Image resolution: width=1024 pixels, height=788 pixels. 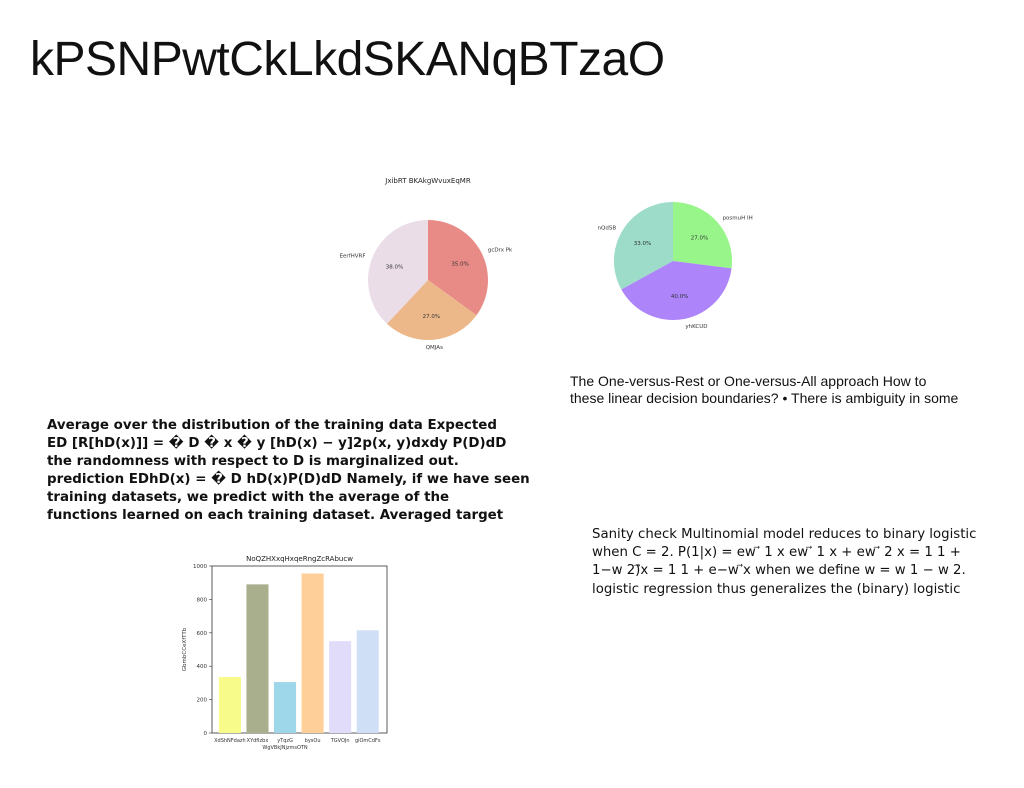 What do you see at coordinates (299, 559) in the screenshot?
I see `chart-title: NoQZHXxqHxqeRngZcRAbucw` at bounding box center [299, 559].